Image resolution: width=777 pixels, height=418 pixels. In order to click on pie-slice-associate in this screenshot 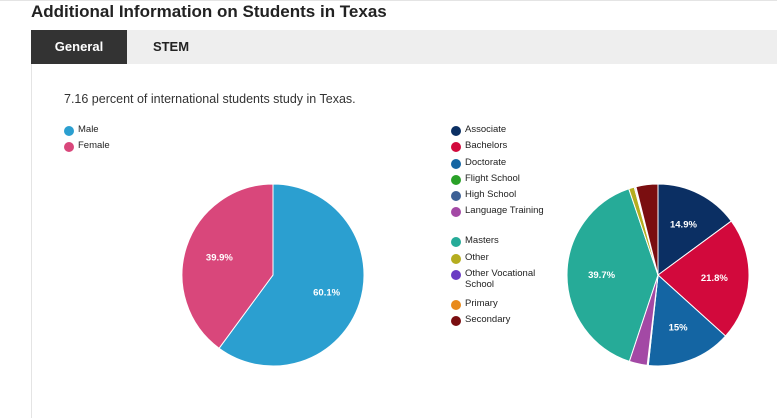, I will do `click(694, 229)`.